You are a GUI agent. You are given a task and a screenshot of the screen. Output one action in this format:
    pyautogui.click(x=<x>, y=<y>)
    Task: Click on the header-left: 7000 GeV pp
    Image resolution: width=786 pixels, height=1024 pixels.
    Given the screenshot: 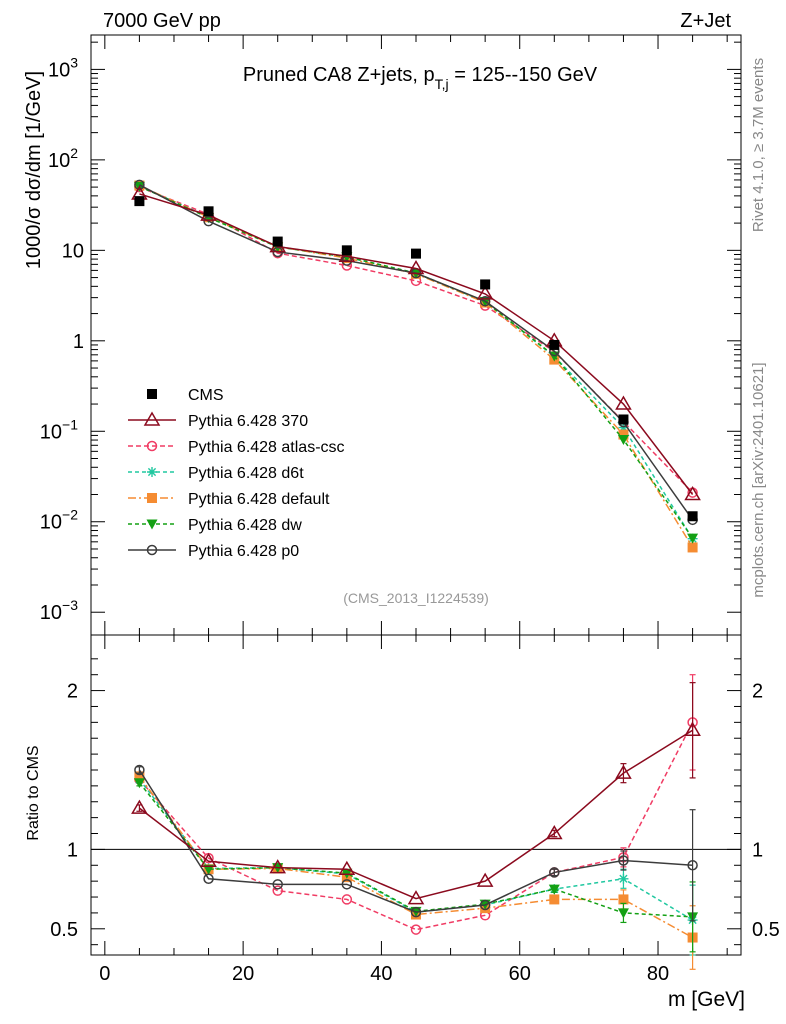 What is the action you would take?
    pyautogui.click(x=162, y=21)
    